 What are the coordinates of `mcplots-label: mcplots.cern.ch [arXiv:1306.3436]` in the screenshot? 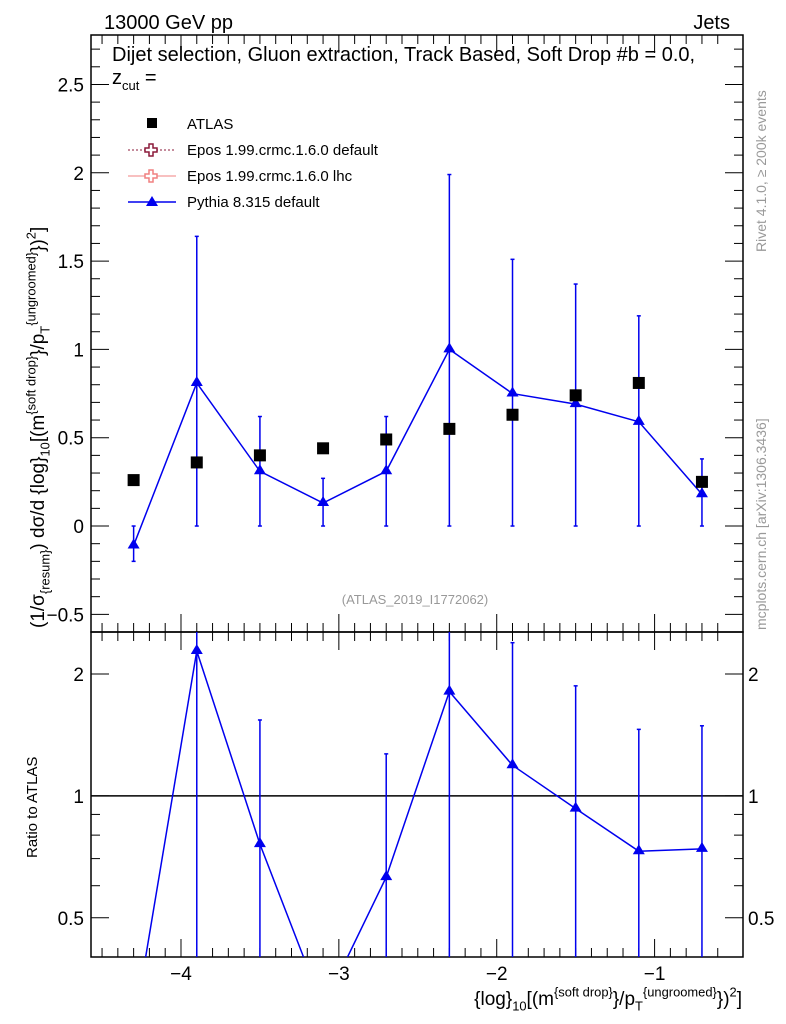 It's located at (761, 524).